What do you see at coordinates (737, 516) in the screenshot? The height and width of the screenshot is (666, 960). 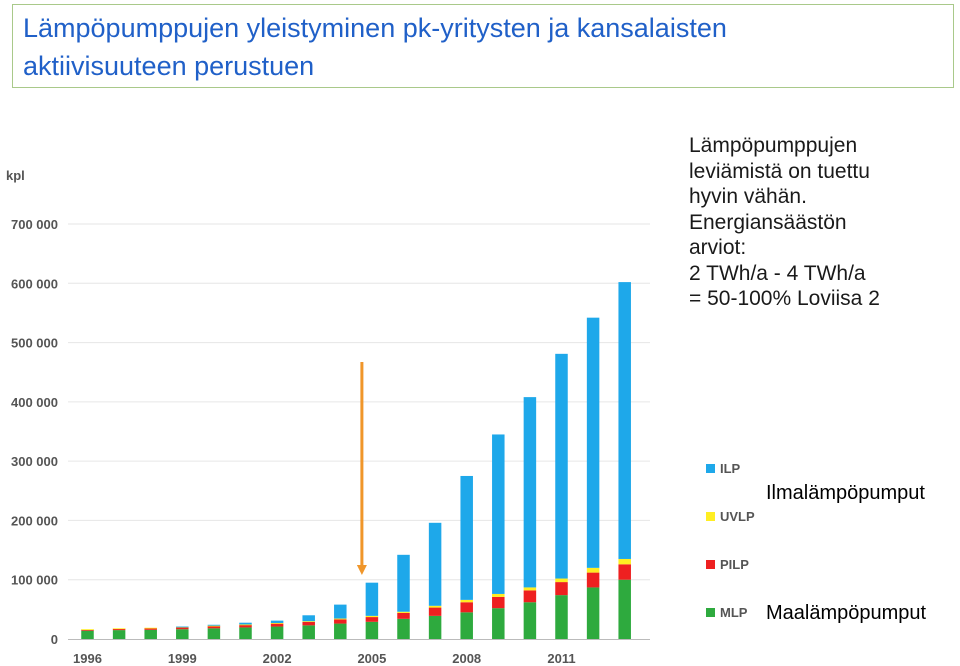 I see `legend-label-uvlp: UVLP` at bounding box center [737, 516].